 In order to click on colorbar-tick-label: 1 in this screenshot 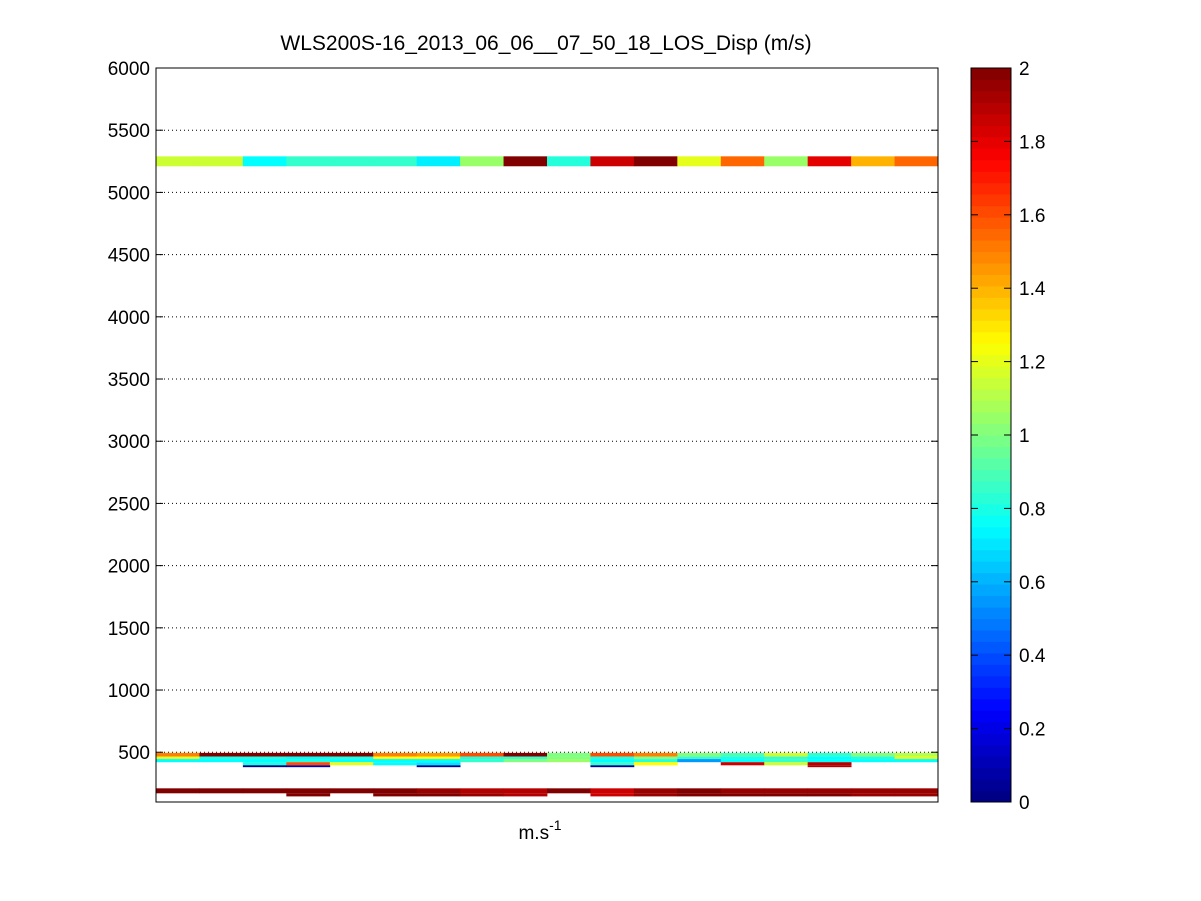, I will do `click(1024, 436)`.